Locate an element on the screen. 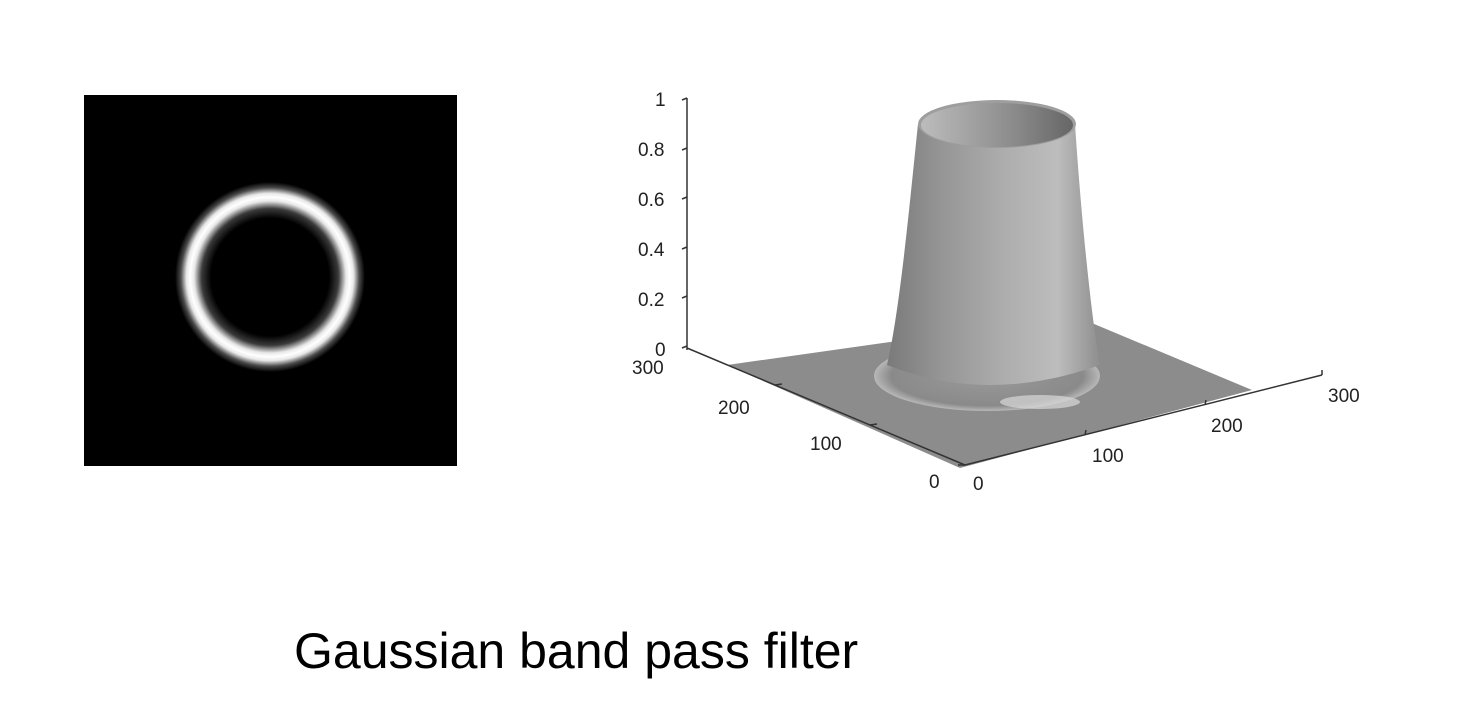 Image resolution: width=1458 pixels, height=710 pixels. surface-cylinder is located at coordinates (993, 254).